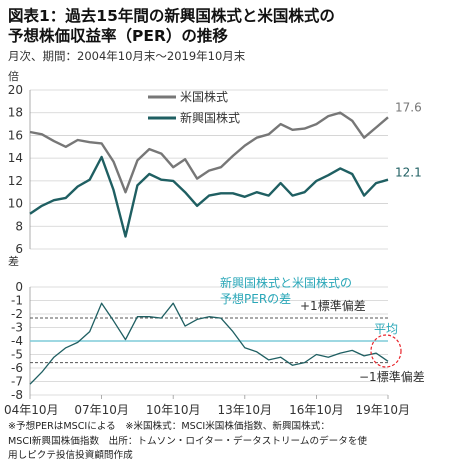 This screenshot has width=455, height=474. What do you see at coordinates (15, 113) in the screenshot?
I see `top-y-tick-label: 18` at bounding box center [15, 113].